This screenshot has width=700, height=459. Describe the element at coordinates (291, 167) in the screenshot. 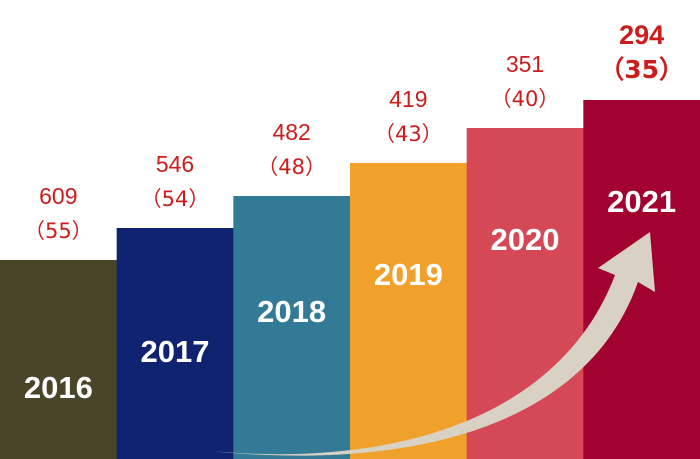

I see `paren-label-2018: （48）` at that location.